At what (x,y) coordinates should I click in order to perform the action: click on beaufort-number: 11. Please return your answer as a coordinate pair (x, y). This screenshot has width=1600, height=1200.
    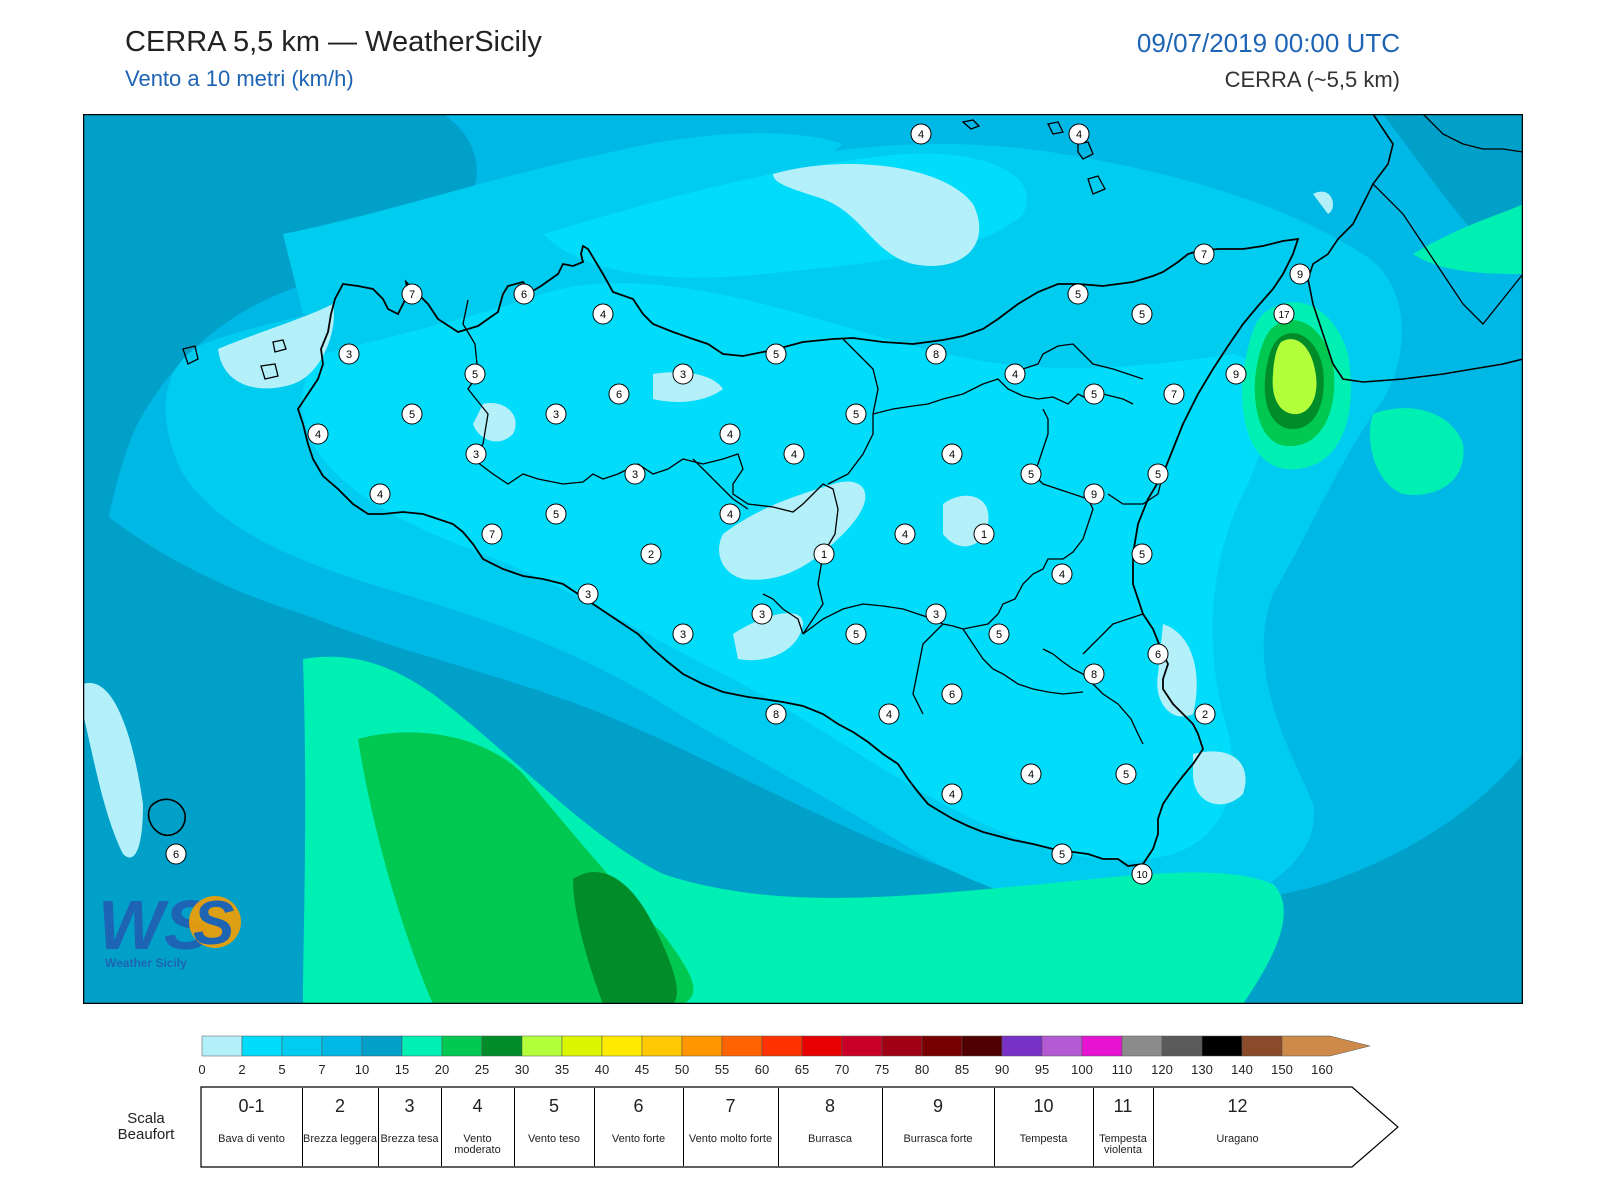
    Looking at the image, I should click on (1123, 1106).